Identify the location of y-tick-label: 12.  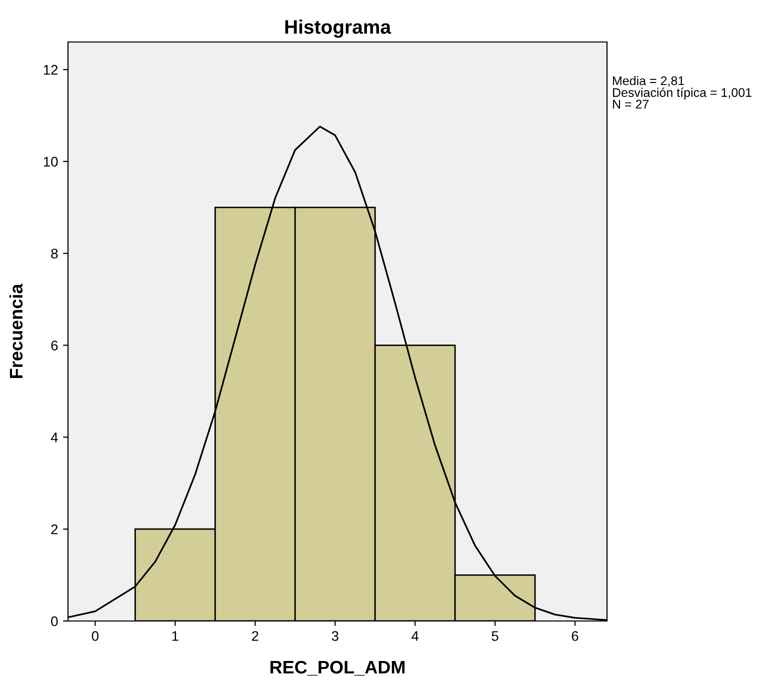
(51, 69).